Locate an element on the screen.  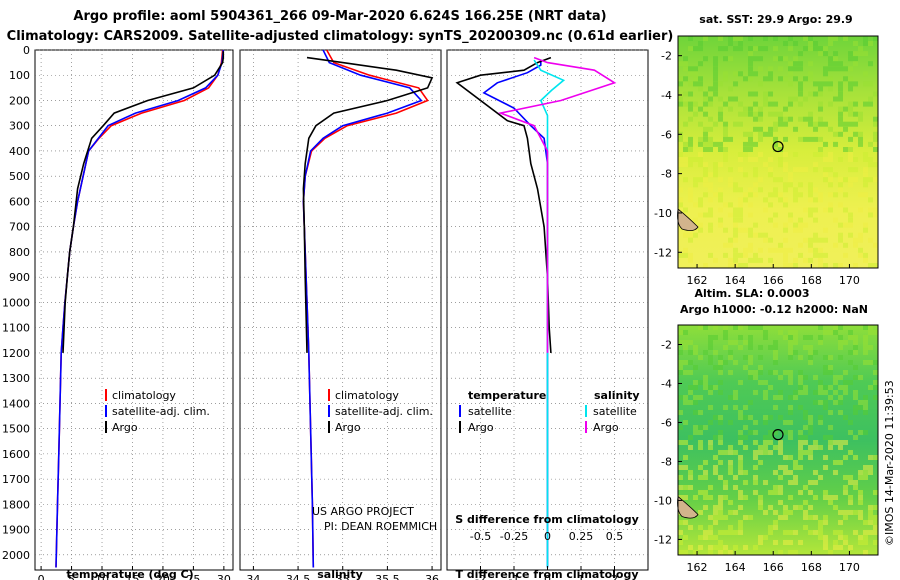
sla-map-ticks: -2 -4 -6 -8 -10 -12 162 164 166 168 170 is located at coordinates (757, 456).